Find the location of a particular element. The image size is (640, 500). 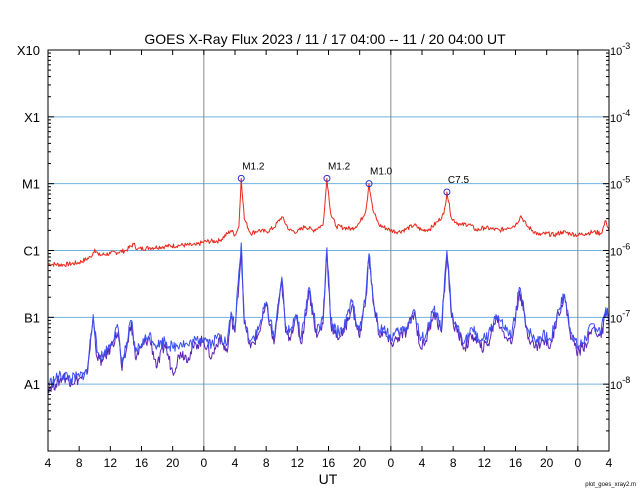

left-class-label: C1 is located at coordinates (31, 251).